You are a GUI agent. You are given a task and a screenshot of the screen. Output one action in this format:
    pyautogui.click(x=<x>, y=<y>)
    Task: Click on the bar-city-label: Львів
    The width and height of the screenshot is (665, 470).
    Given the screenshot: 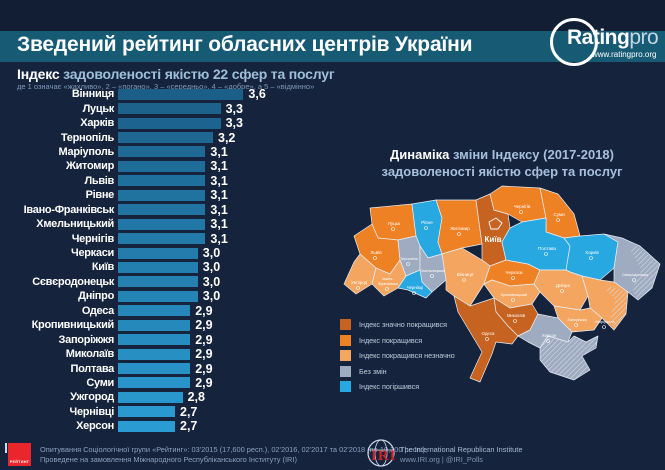 What is the action you would take?
    pyautogui.click(x=99, y=180)
    